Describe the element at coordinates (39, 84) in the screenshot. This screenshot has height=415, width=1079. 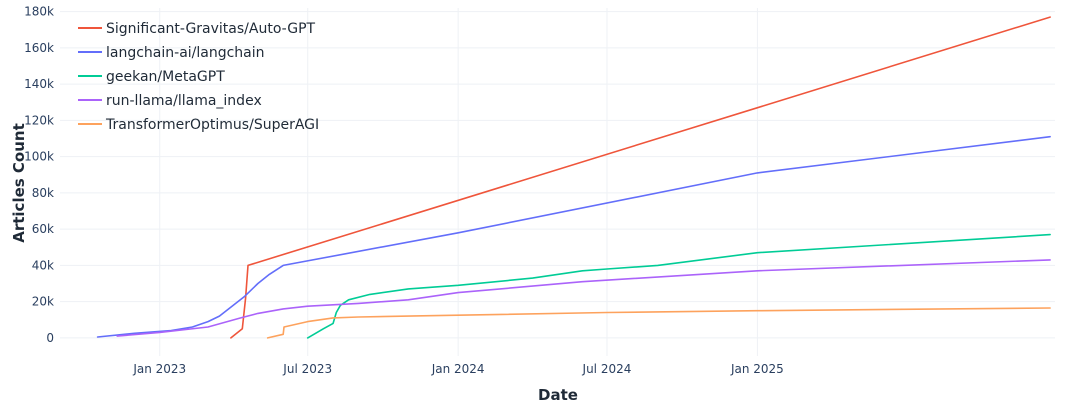
I see `y-tick-label: 140k` at that location.